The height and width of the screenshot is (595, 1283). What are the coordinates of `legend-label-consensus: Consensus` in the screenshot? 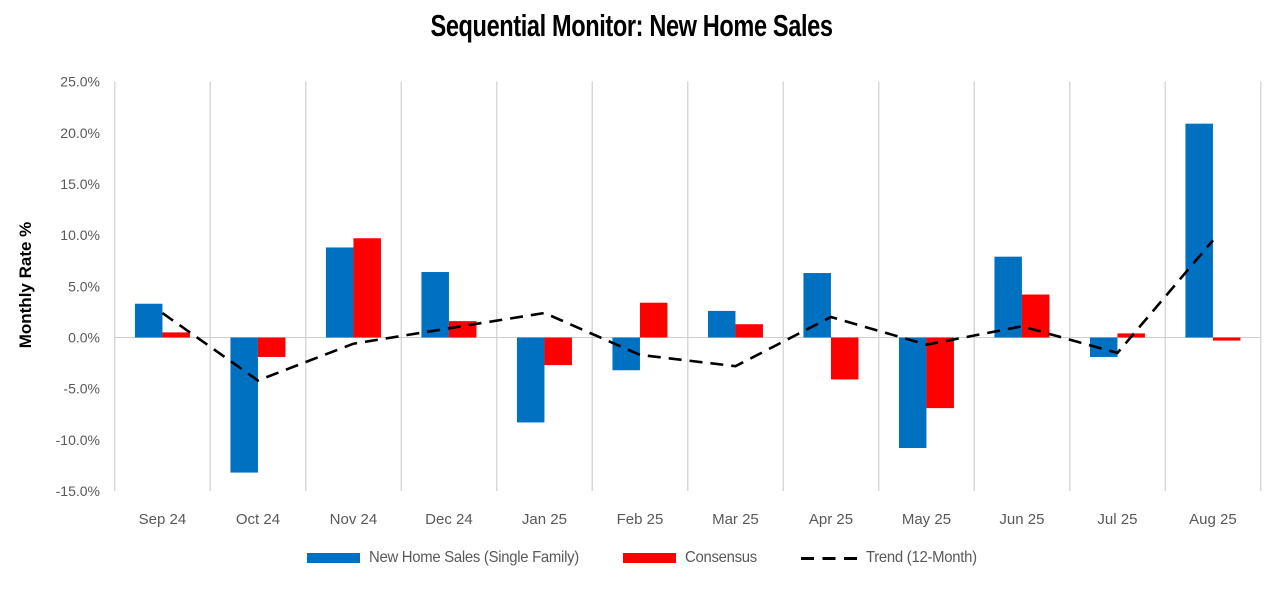 It's located at (720, 557).